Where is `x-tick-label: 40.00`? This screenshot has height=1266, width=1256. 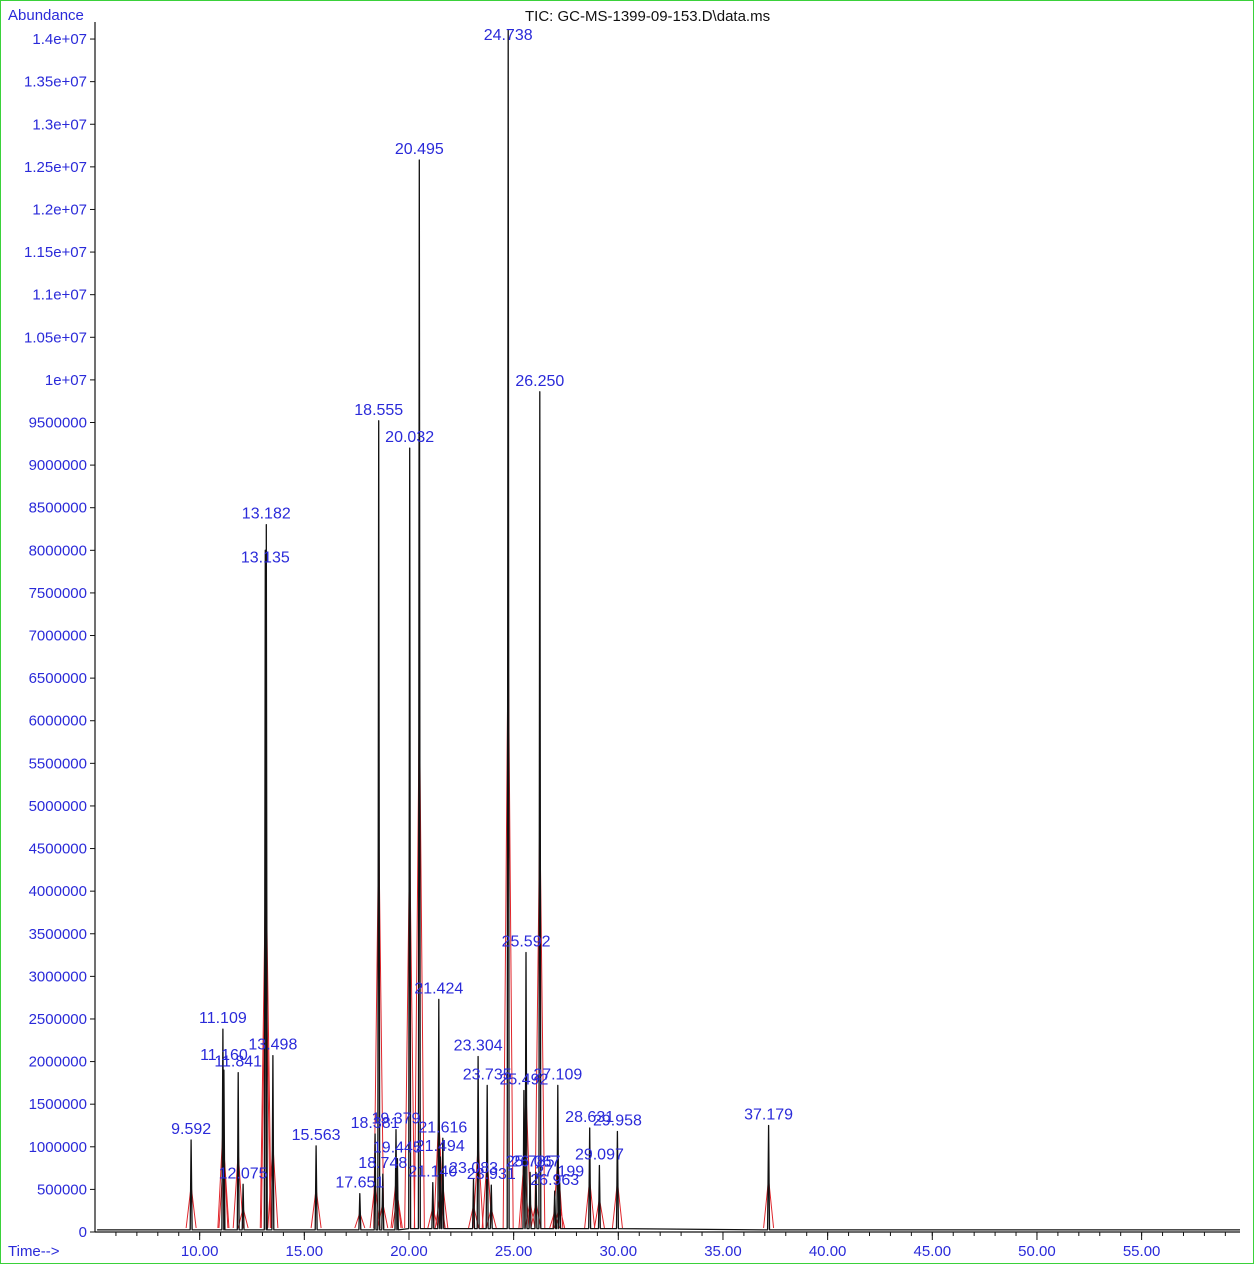
x-tick-label: 40.00 is located at coordinates (828, 1251).